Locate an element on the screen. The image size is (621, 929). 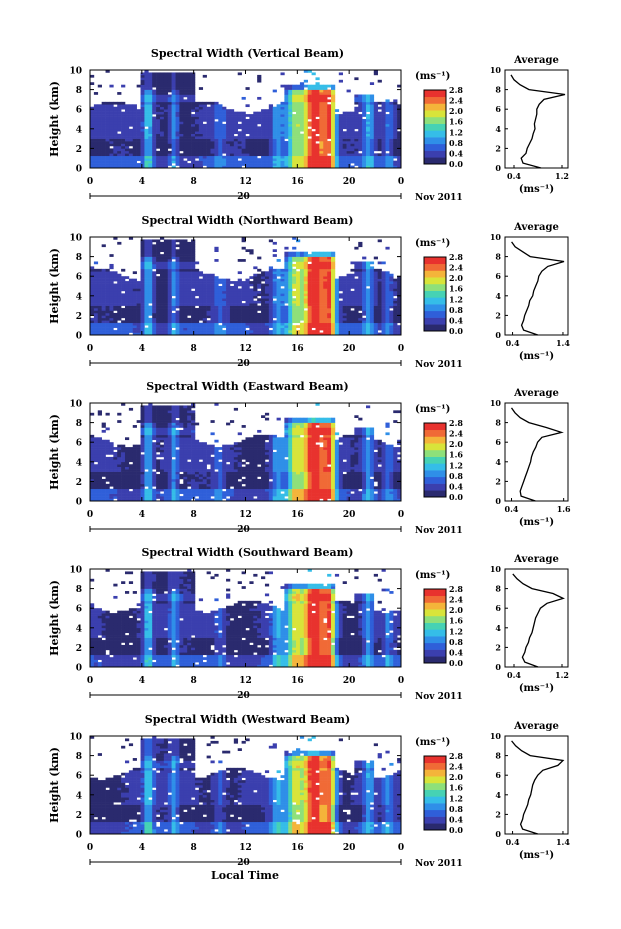
colorbar-tick-label: 0.0 is located at coordinates (456, 164).